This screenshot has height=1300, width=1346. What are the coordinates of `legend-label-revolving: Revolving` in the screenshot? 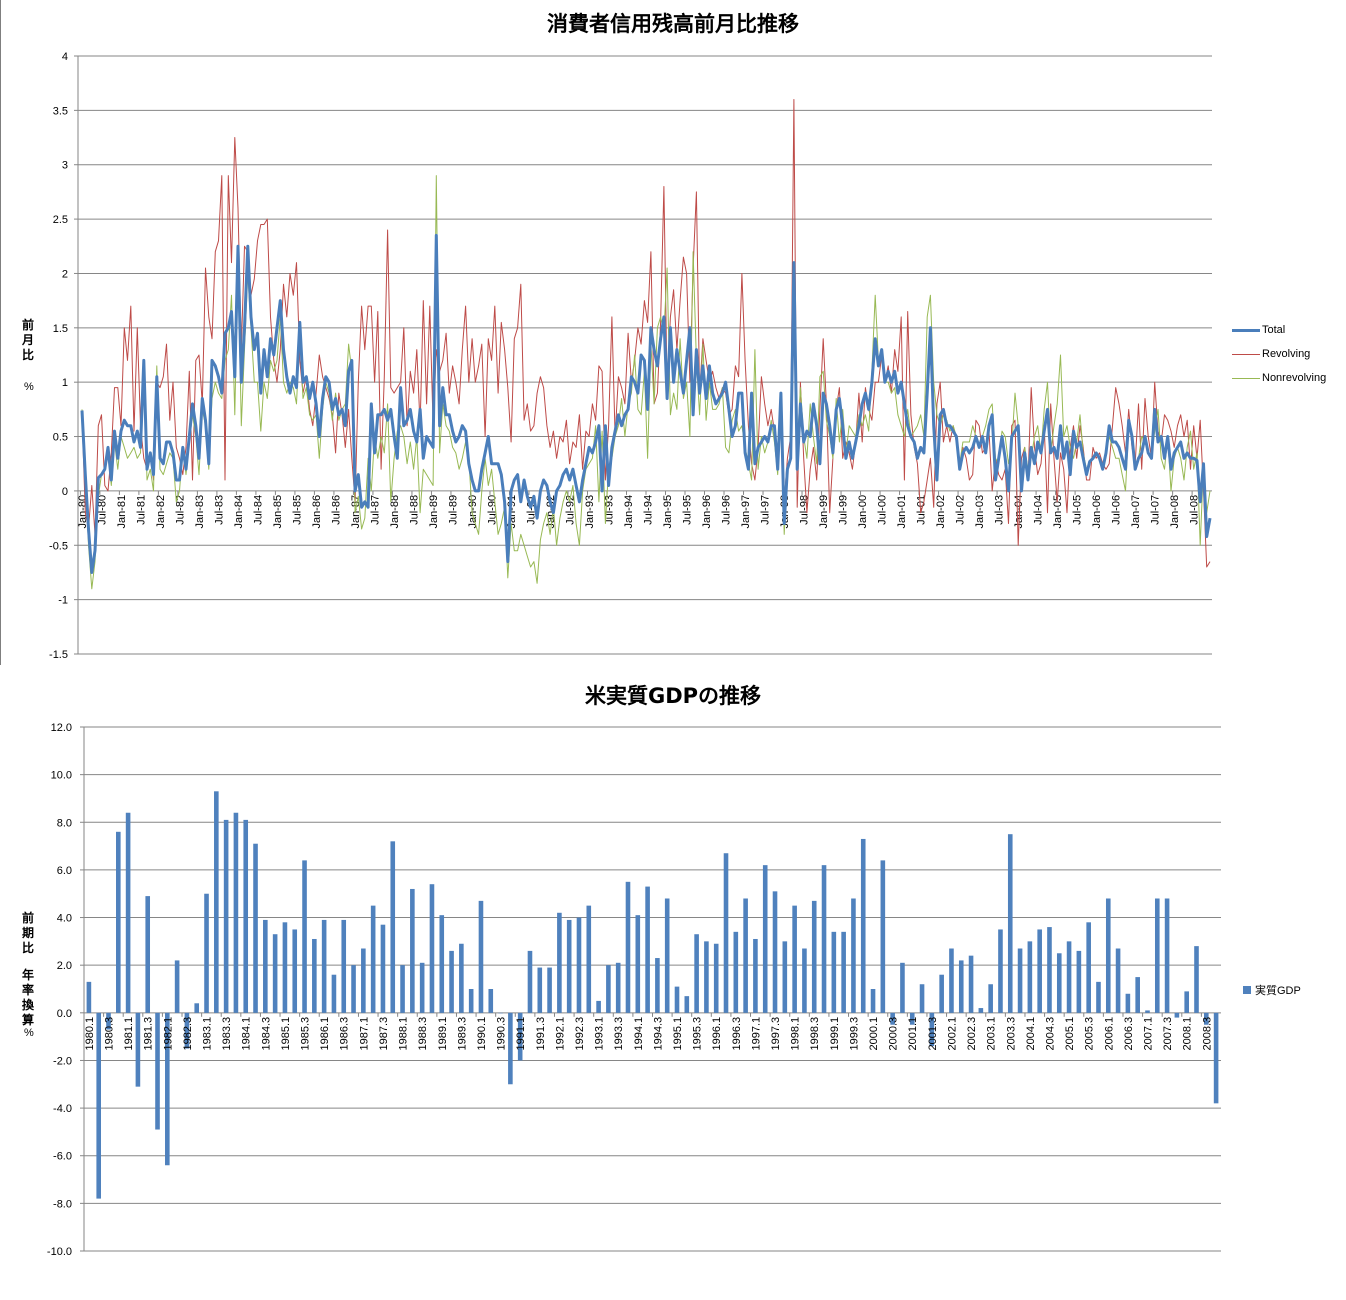 It's located at (1286, 354).